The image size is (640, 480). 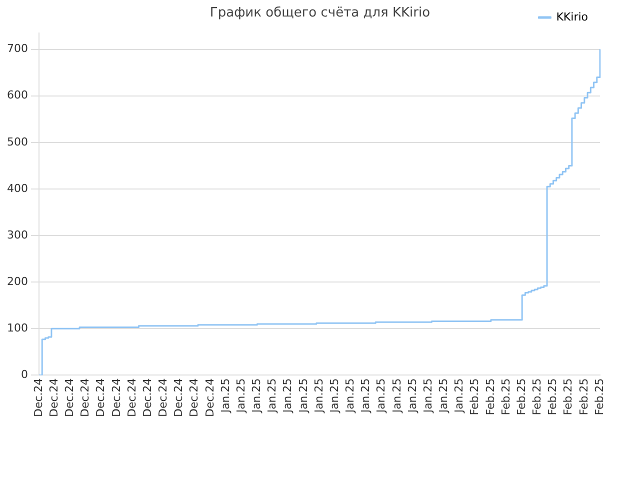 I want to click on y-tick-label: 500, so click(x=17, y=141).